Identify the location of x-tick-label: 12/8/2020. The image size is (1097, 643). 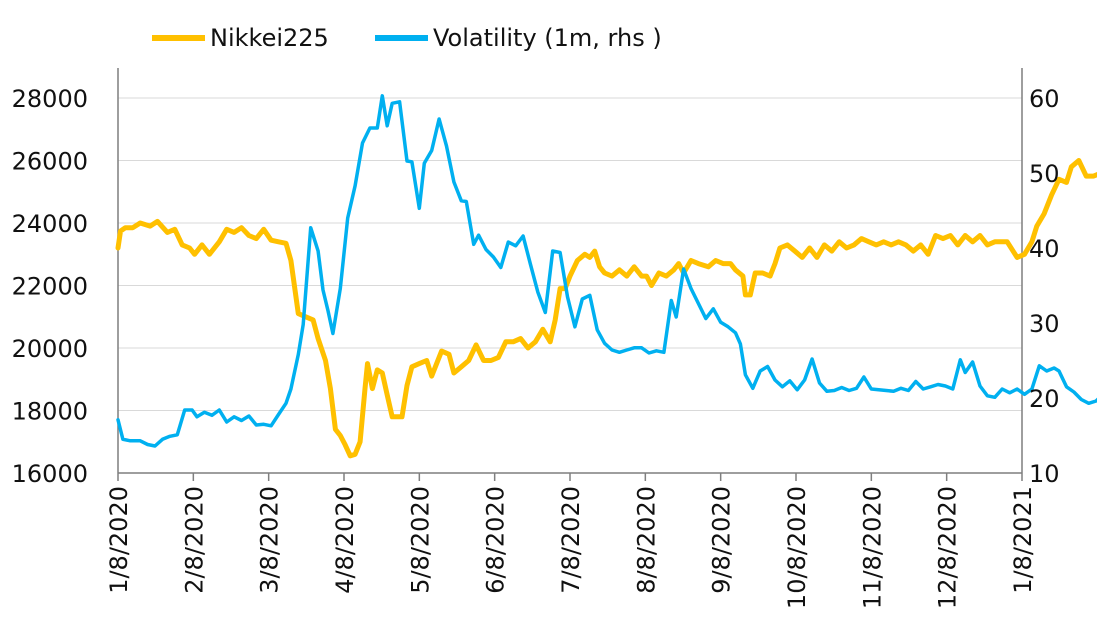
(948, 547).